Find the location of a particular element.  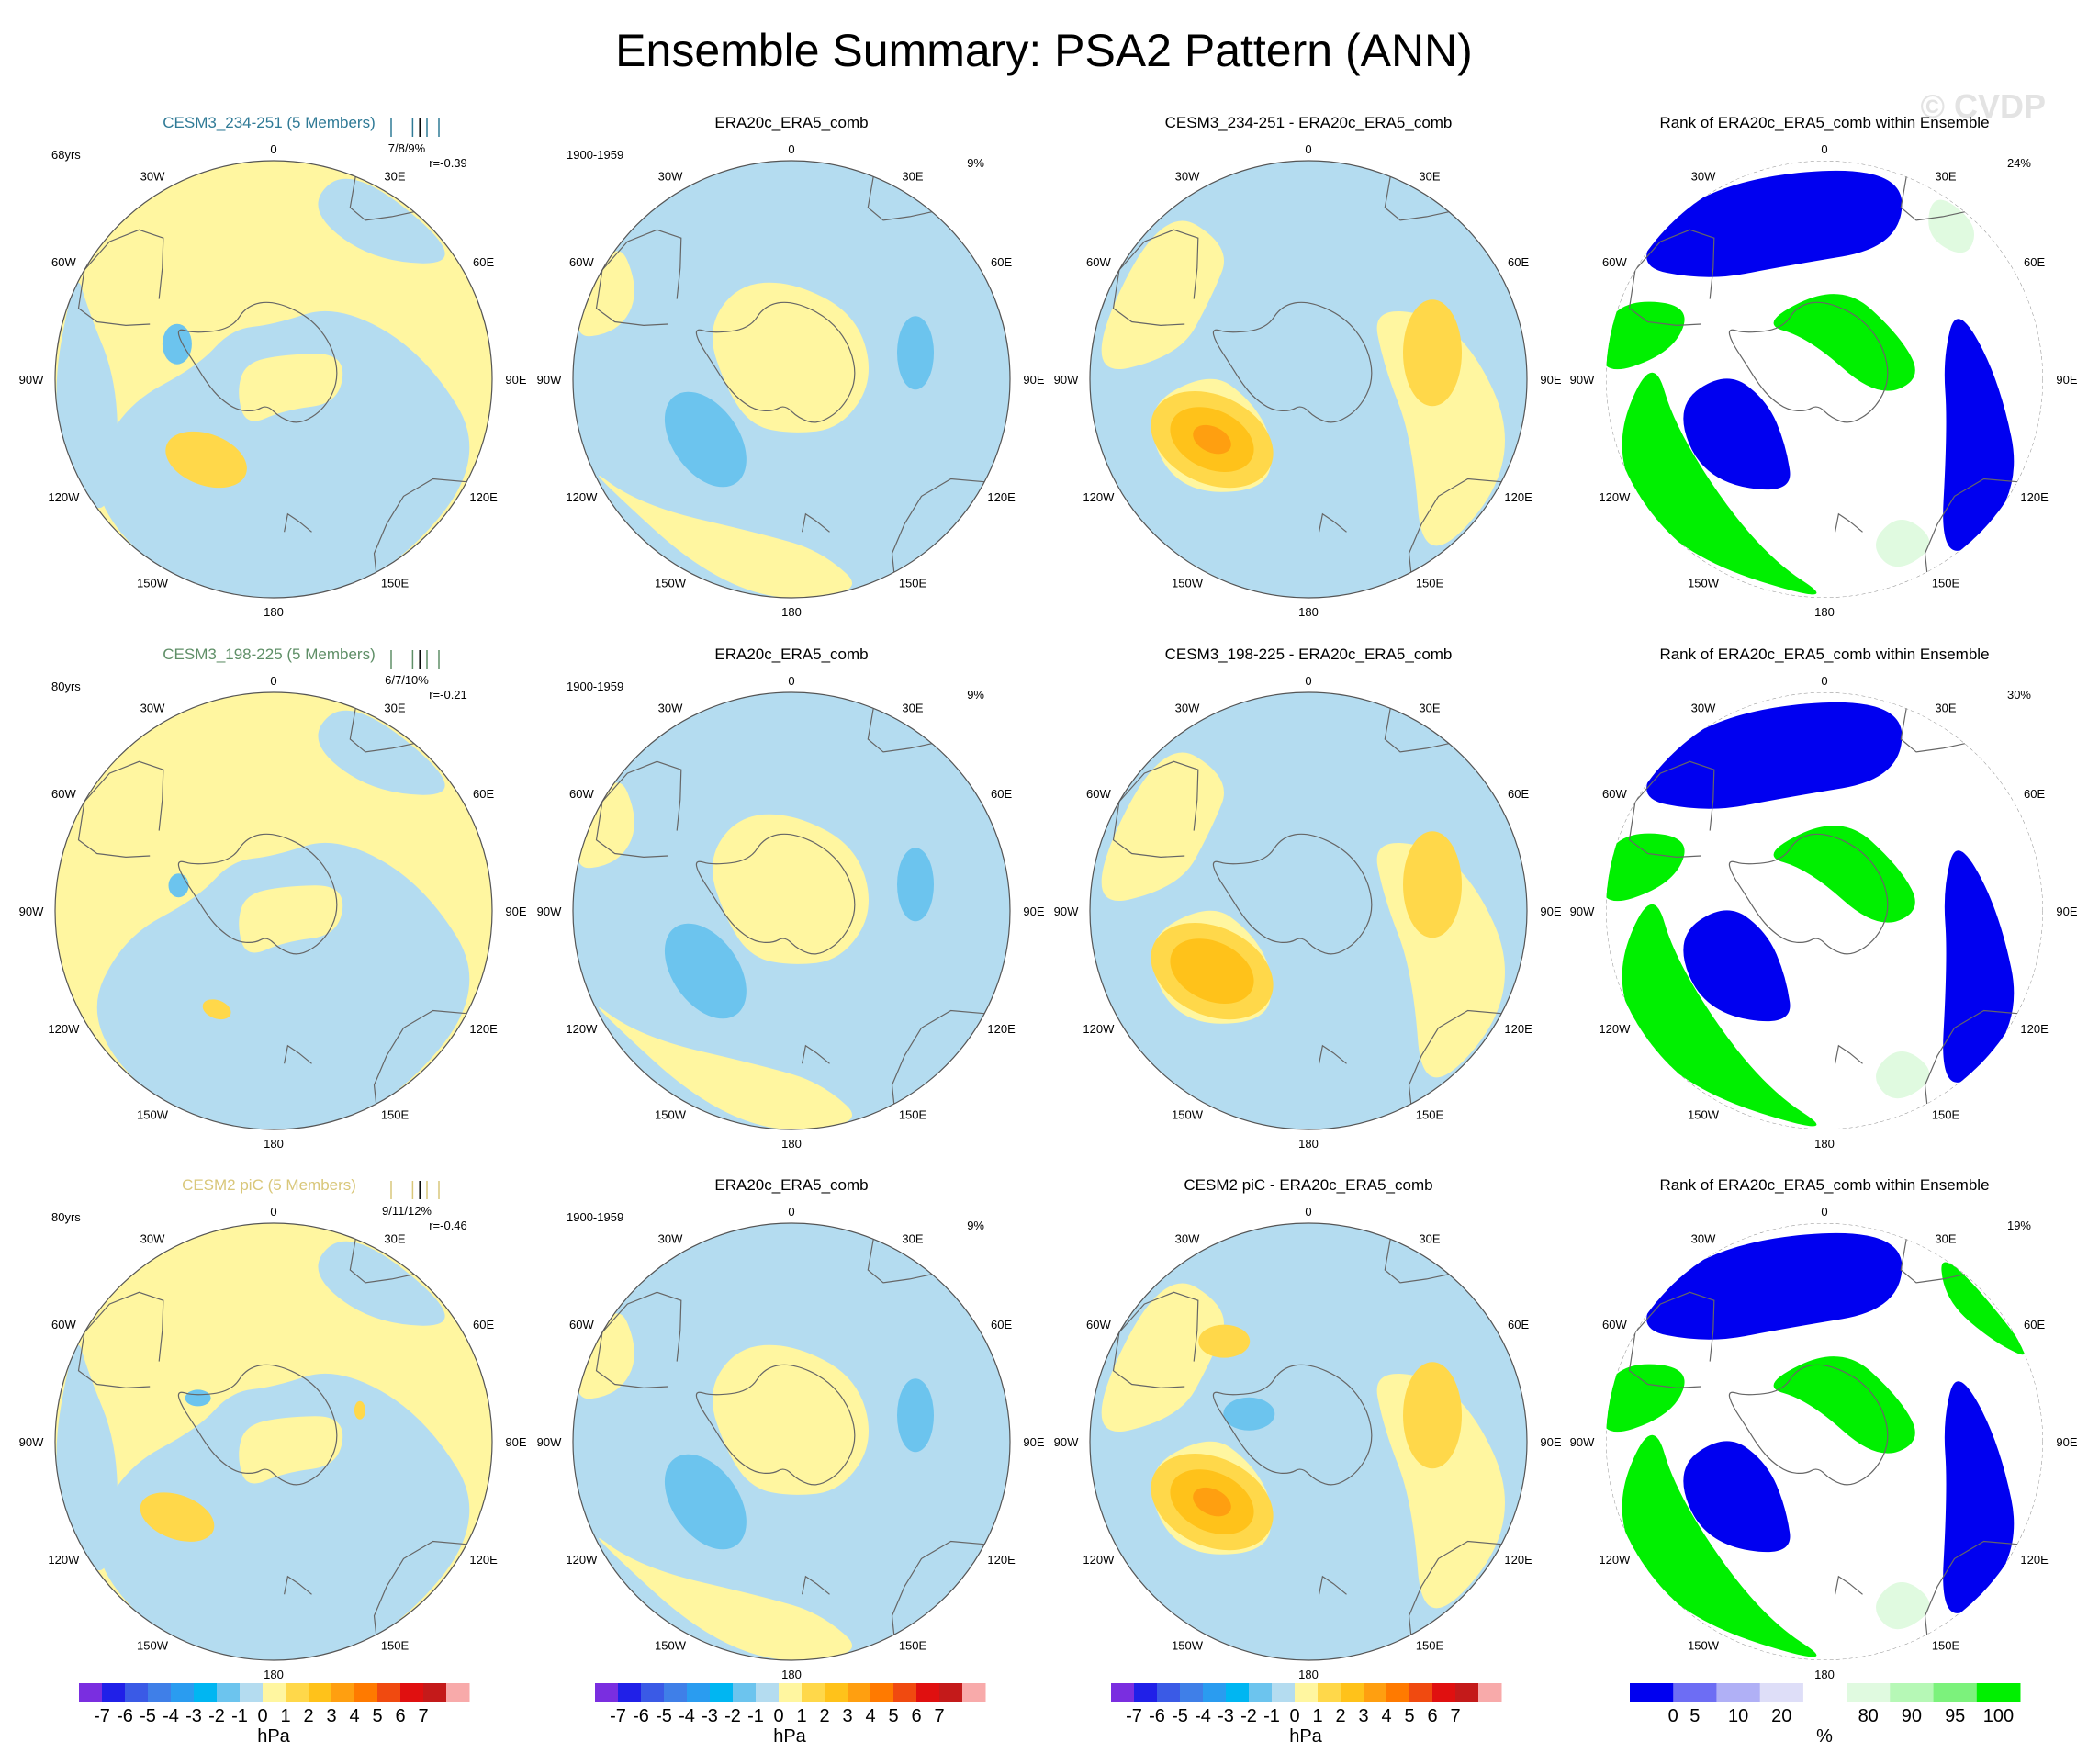

colorbar-tick-label: -1 is located at coordinates (755, 1716).